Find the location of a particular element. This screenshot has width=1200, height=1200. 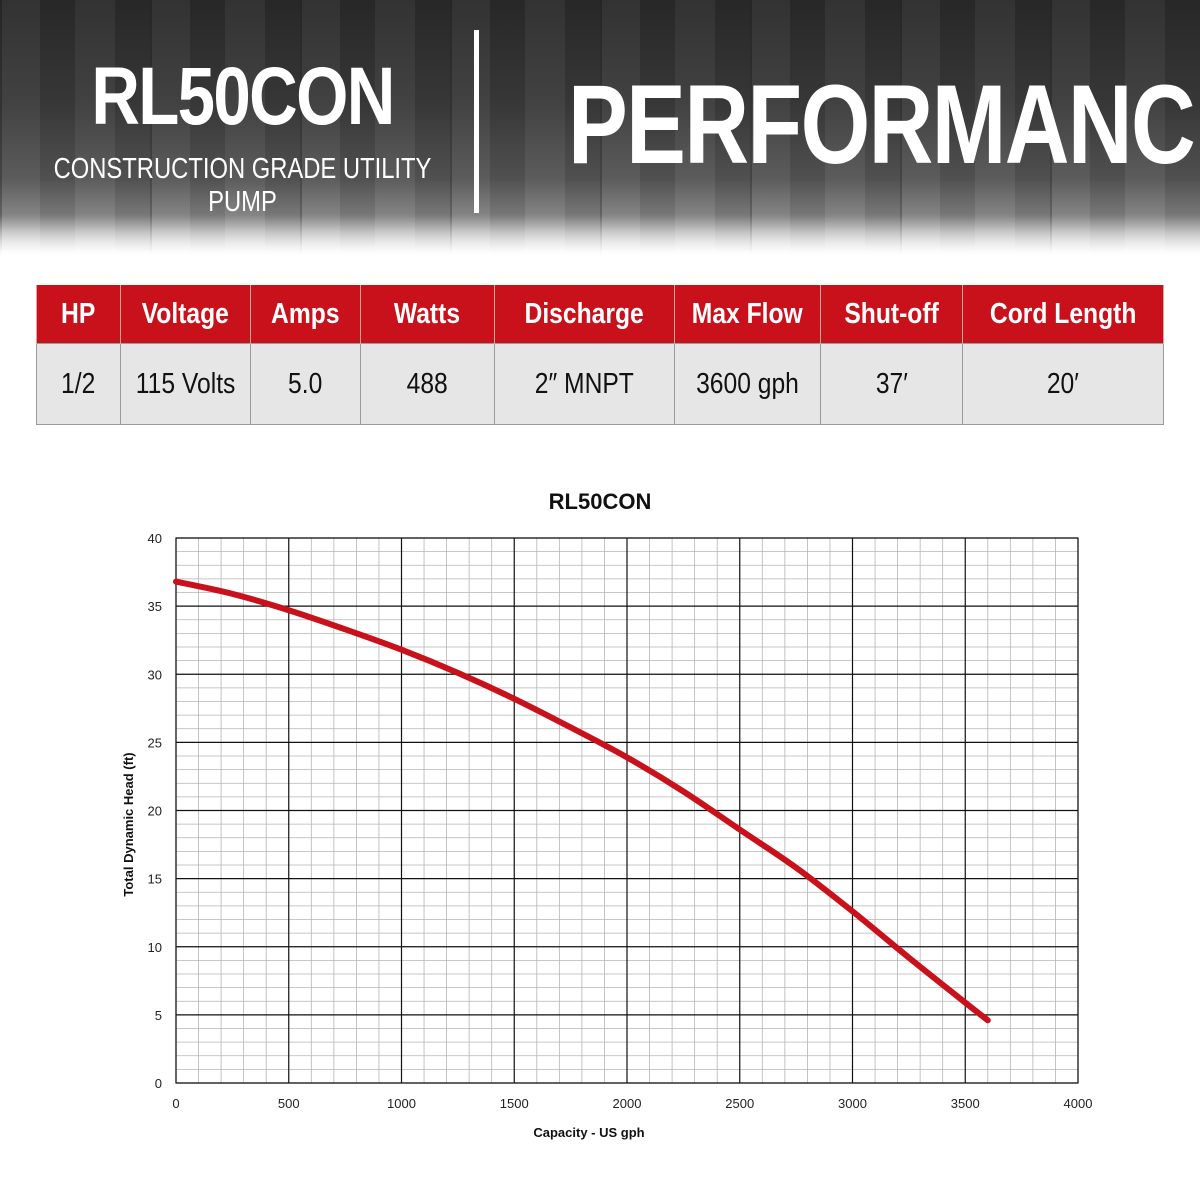

specs-header-cell: Amps is located at coordinates (305, 314).